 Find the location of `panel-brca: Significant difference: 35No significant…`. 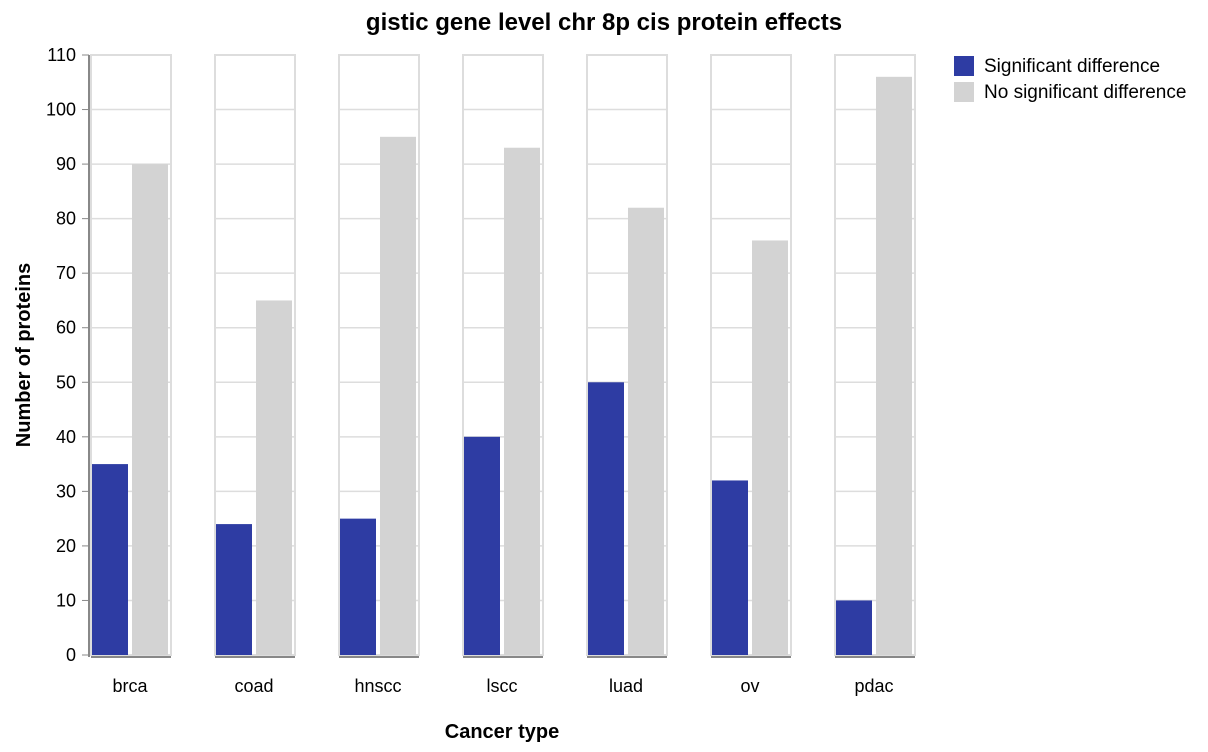

panel-brca: Significant difference: 35No significant… is located at coordinates (131, 375).